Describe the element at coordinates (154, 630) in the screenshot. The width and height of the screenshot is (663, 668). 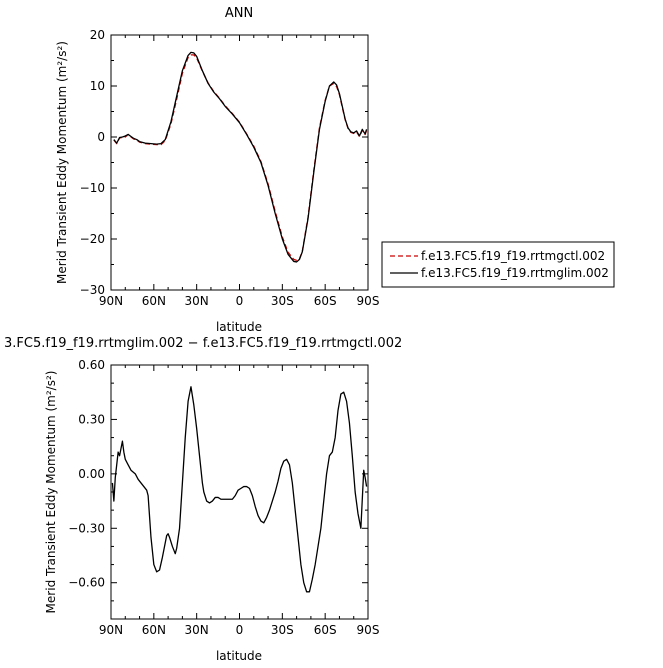
I see `bottom-x-tick-label: 60N` at that location.